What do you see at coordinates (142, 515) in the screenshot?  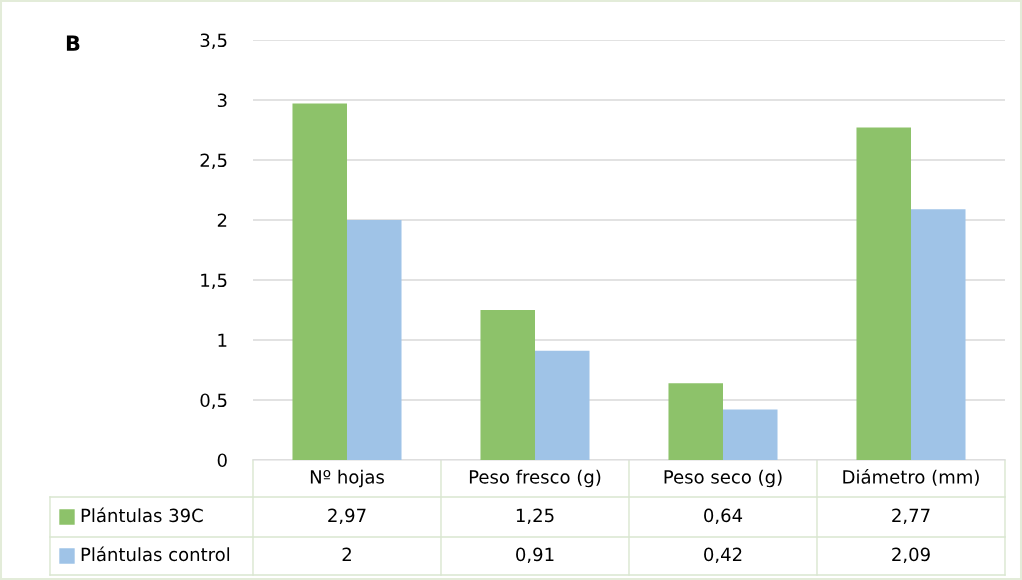 I see `legend-label: Plántulas 39C` at bounding box center [142, 515].